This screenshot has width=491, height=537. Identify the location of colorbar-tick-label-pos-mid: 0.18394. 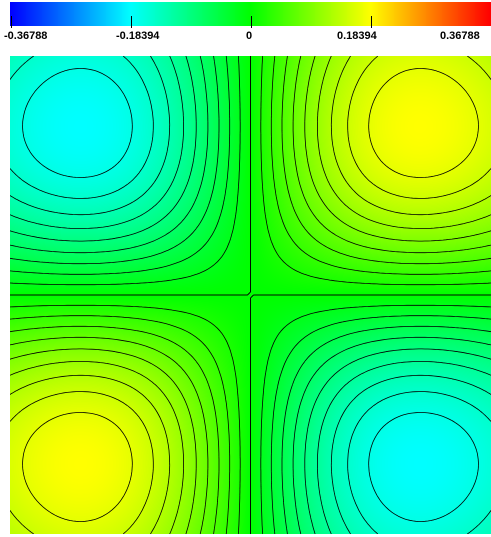
(357, 36).